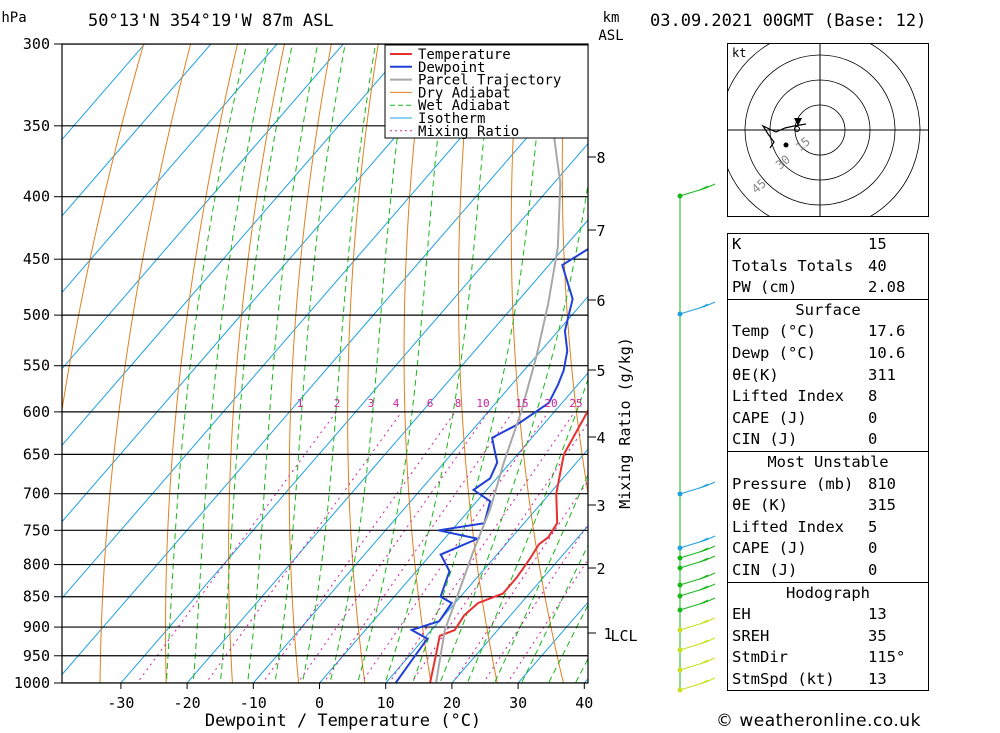 The width and height of the screenshot is (1000, 733). What do you see at coordinates (739, 53) in the screenshot?
I see `hodograph-unit-label: kt` at bounding box center [739, 53].